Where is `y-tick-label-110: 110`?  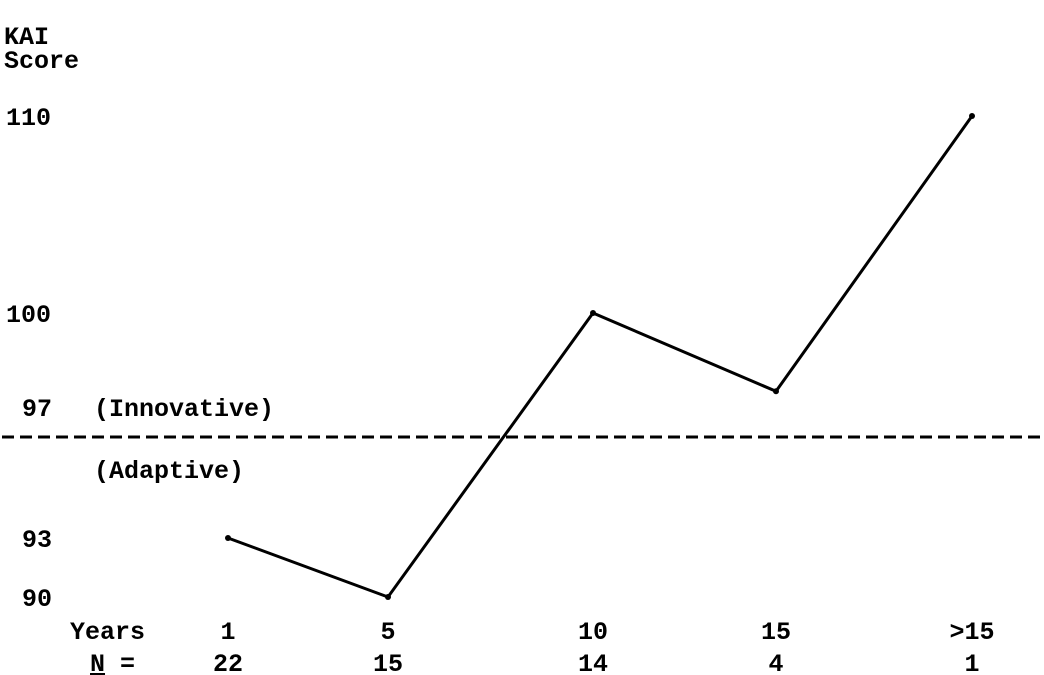 y-tick-label-110: 110 is located at coordinates (28, 118).